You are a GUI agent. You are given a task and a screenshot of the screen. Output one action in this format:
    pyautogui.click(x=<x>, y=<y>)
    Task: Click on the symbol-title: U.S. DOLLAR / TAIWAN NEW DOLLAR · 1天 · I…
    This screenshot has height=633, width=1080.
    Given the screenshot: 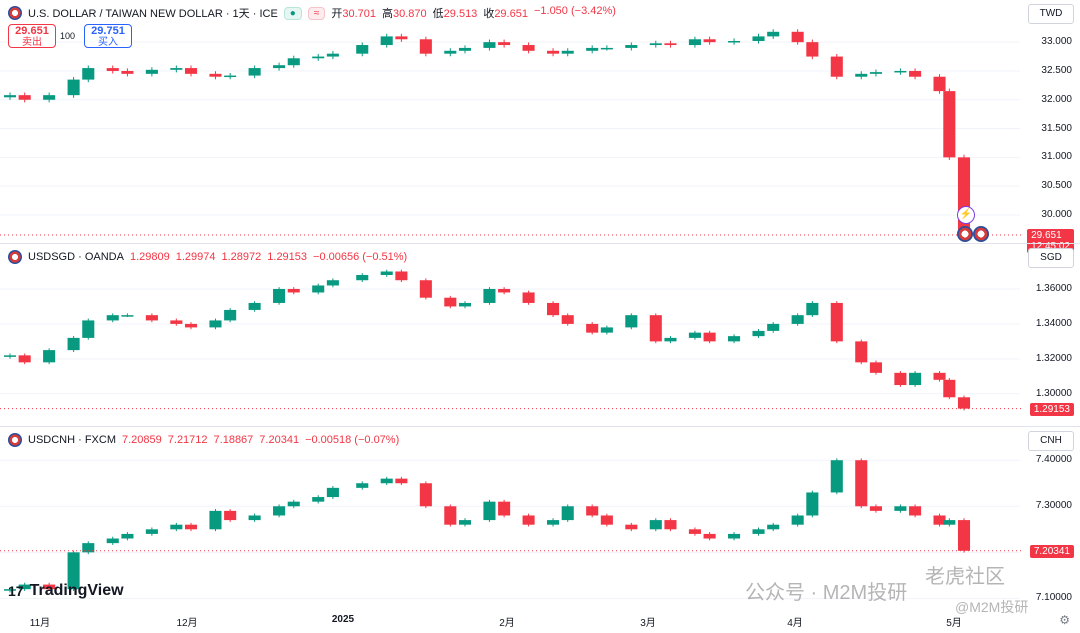 What is the action you would take?
    pyautogui.click(x=153, y=14)
    